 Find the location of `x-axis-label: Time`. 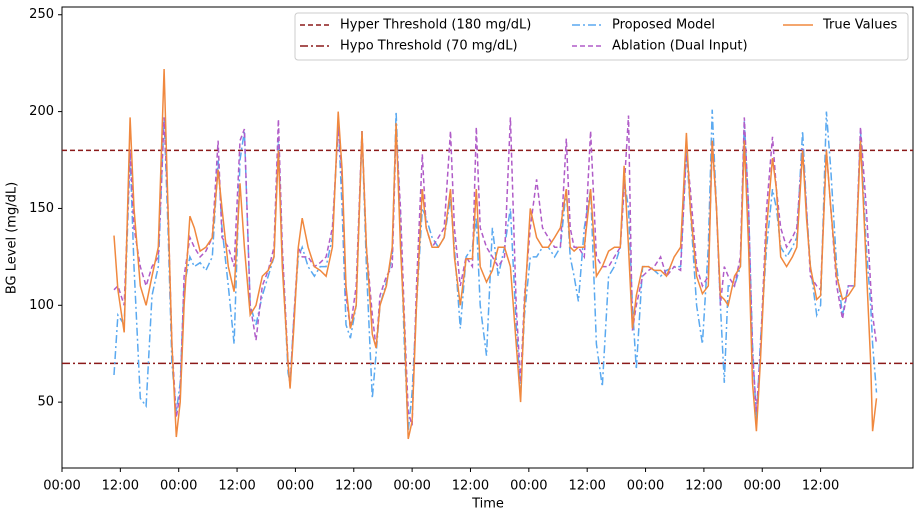

x-axis-label: Time is located at coordinates (487, 504).